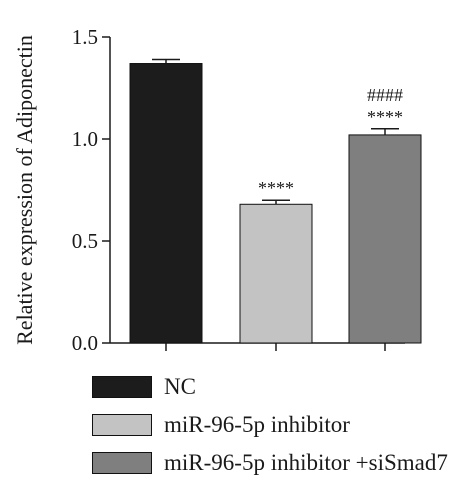  I want to click on y-tick-label: 0.5, so click(85, 241).